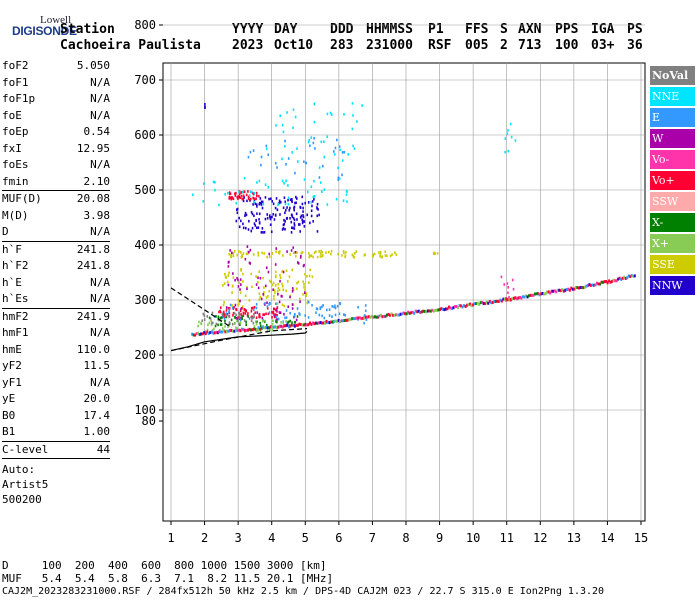 Image resolution: width=700 pixels, height=600 pixels. Describe the element at coordinates (504, 45) in the screenshot. I see `header-s-value: 2` at that location.